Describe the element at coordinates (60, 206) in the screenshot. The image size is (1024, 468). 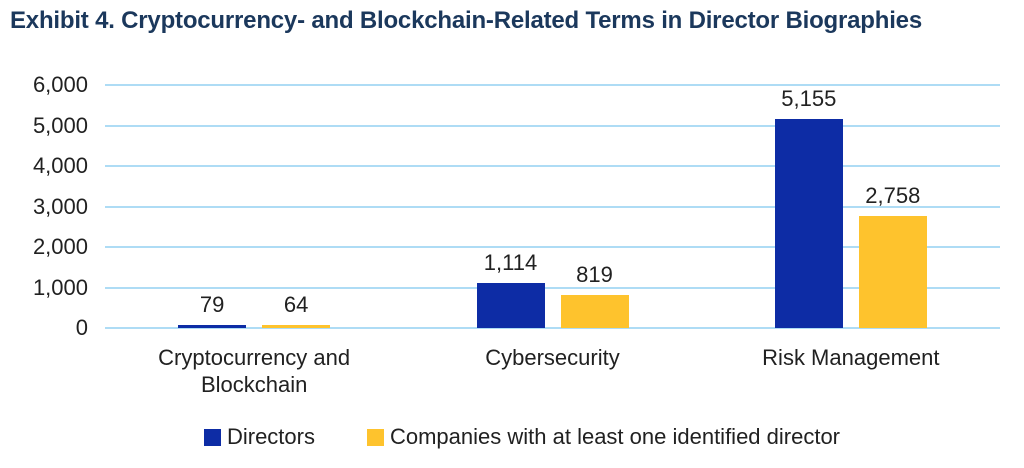
I see `y-axis-tick-label: 3,000` at that location.